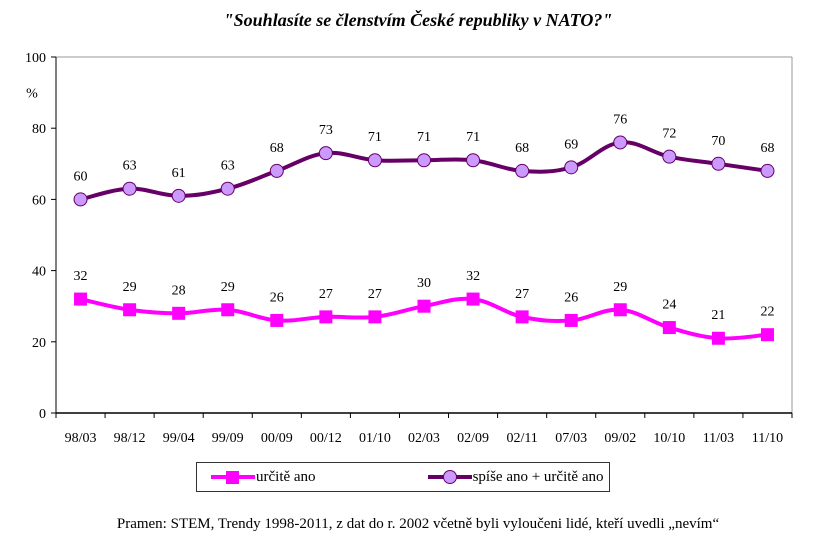 Image resolution: width=836 pixels, height=554 pixels. I want to click on x-tick-label: 00/09, so click(277, 438).